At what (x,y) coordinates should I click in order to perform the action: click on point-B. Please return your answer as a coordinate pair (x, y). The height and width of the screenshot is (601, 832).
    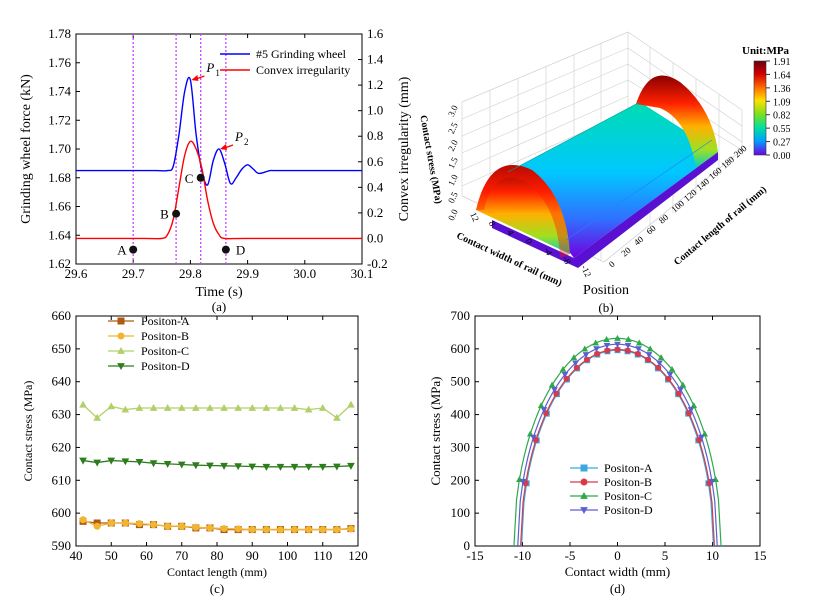
    Looking at the image, I should click on (176, 213).